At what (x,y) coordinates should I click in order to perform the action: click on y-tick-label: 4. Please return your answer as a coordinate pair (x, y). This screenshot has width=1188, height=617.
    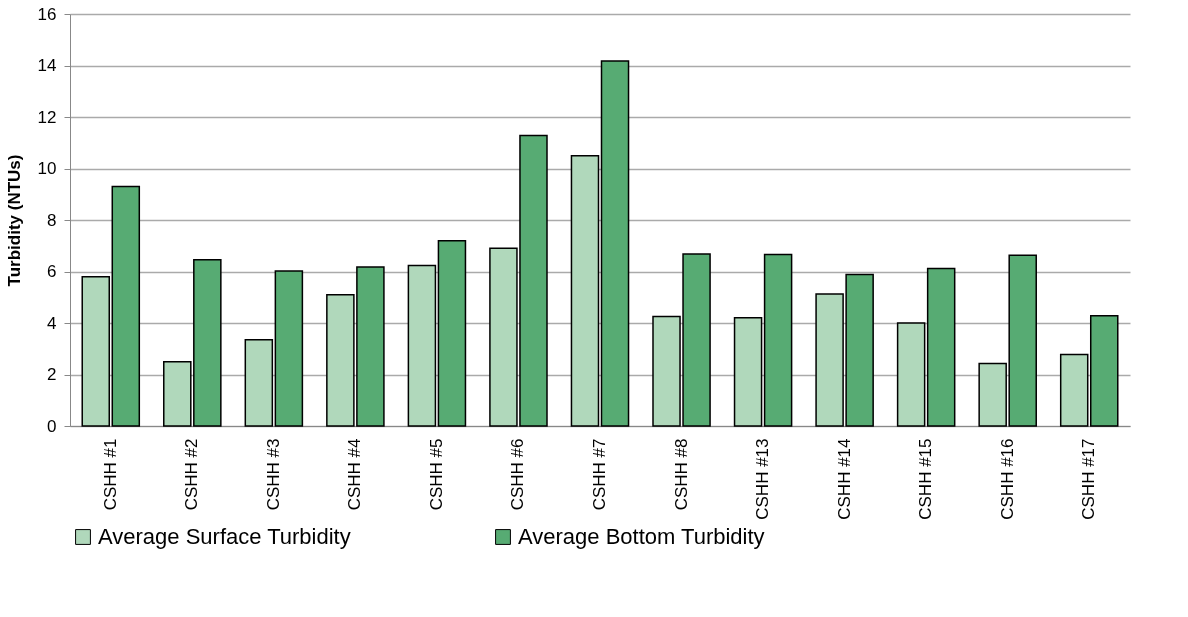
    Looking at the image, I should click on (52, 323).